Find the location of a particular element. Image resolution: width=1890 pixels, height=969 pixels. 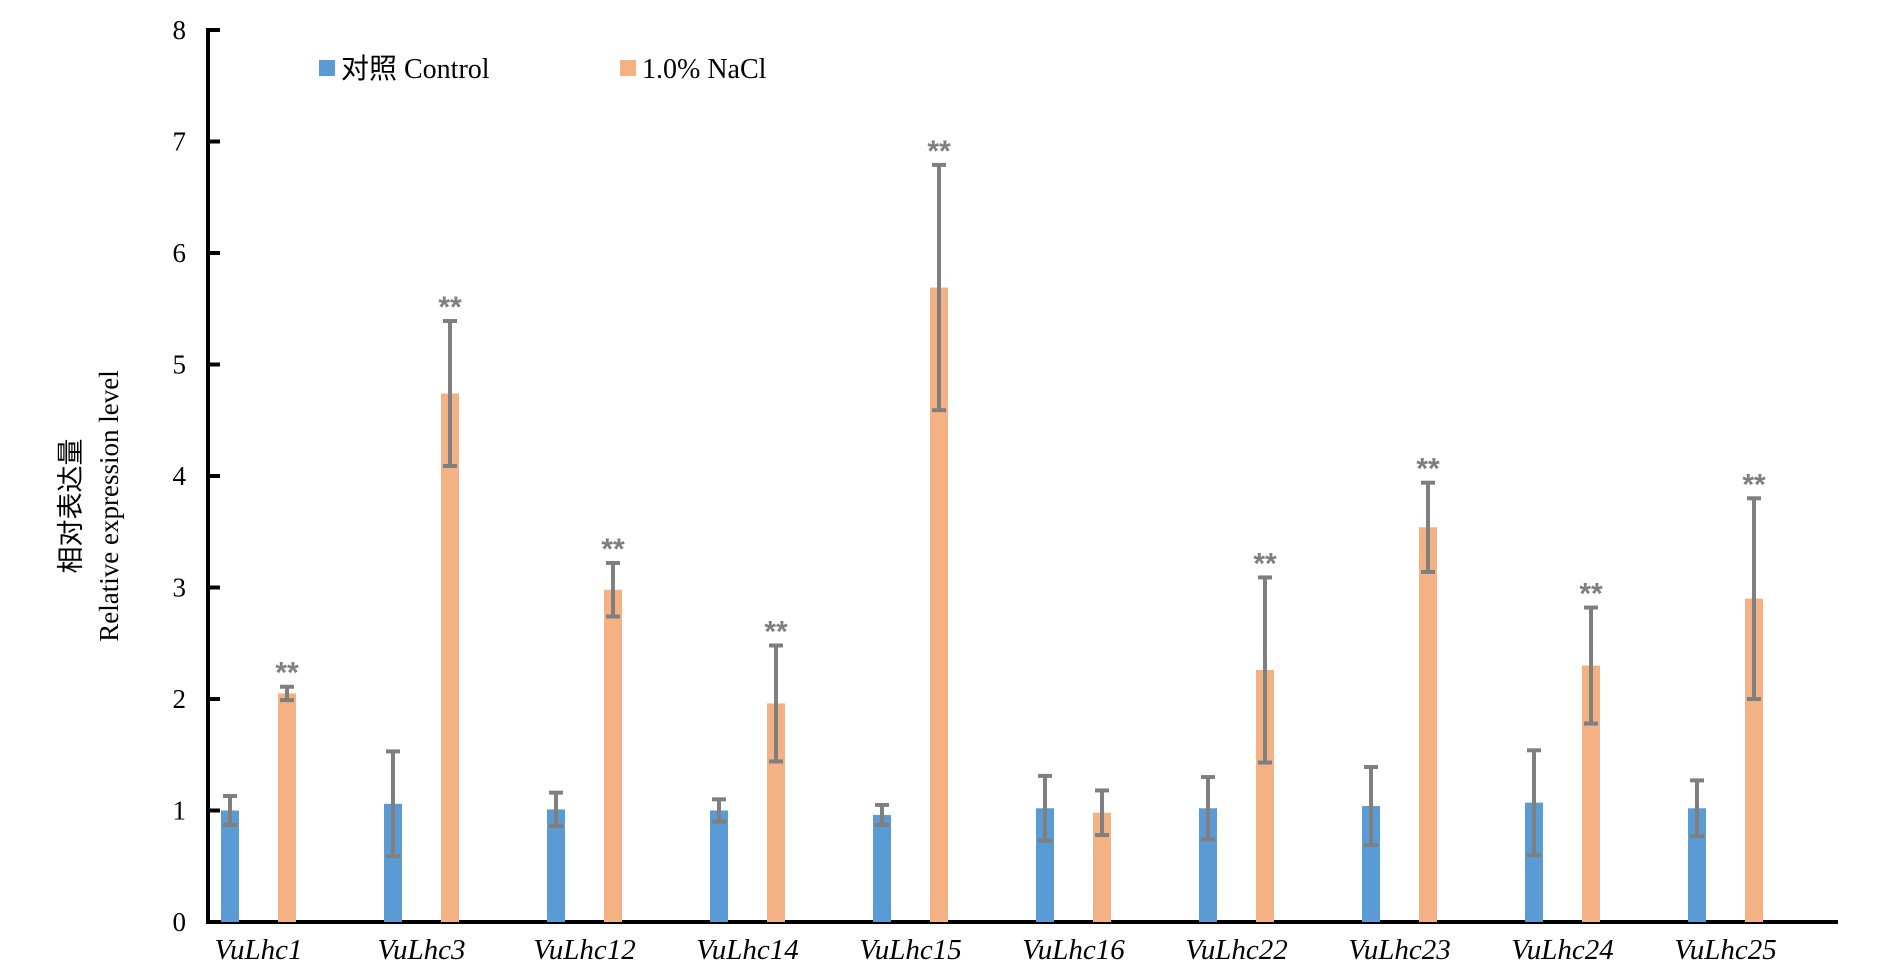

y-axis-title-line: Relative expression level is located at coordinates (109, 505).